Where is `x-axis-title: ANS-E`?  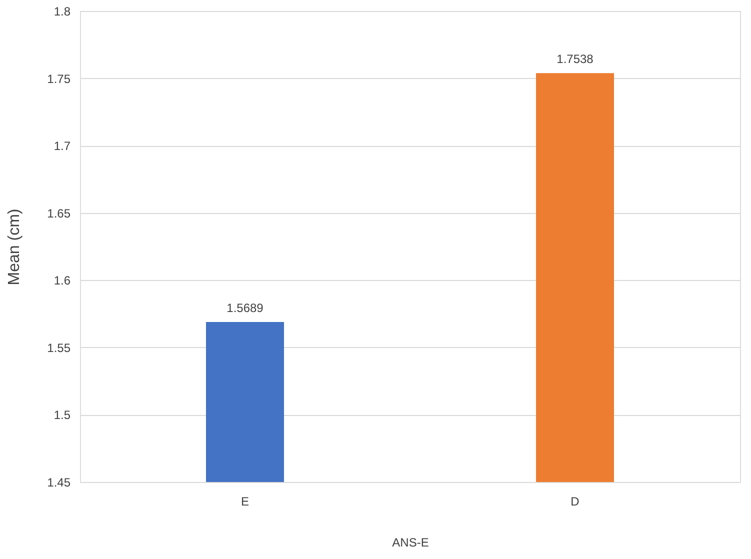 x-axis-title: ANS-E is located at coordinates (410, 543).